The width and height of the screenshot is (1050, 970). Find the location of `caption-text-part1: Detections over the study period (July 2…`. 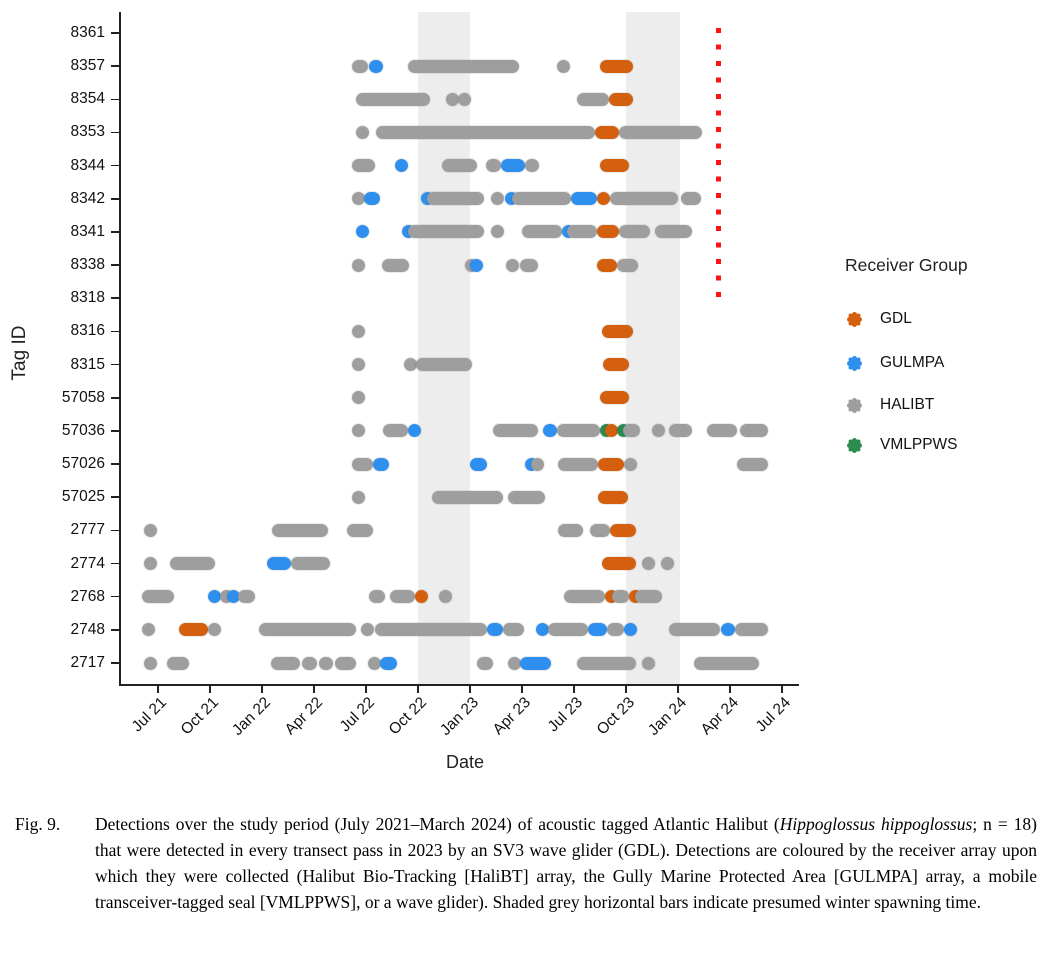

caption-text-part1: Detections over the study period (July 2… is located at coordinates (437, 824).